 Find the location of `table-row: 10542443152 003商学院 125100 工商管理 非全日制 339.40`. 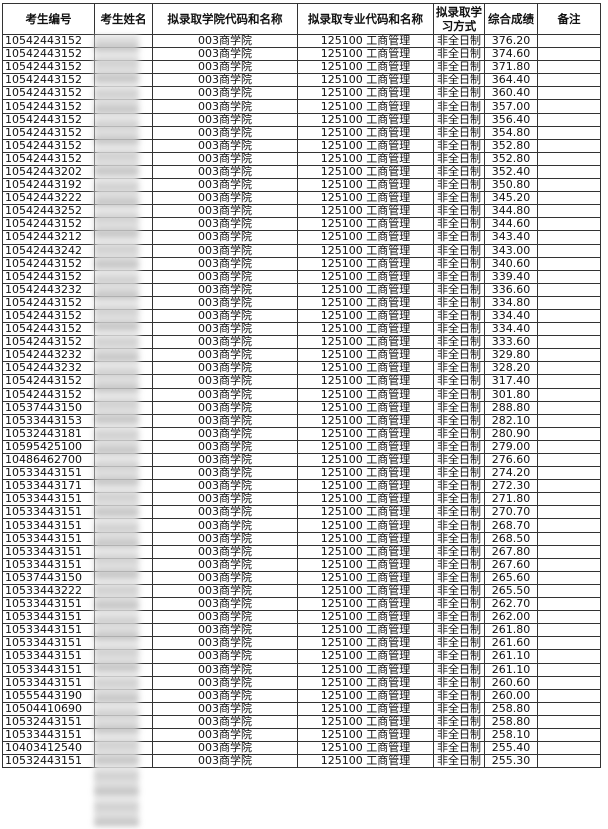

table-row: 10542443152 003商学院 125100 工商管理 非全日制 339.40 is located at coordinates (301, 276).